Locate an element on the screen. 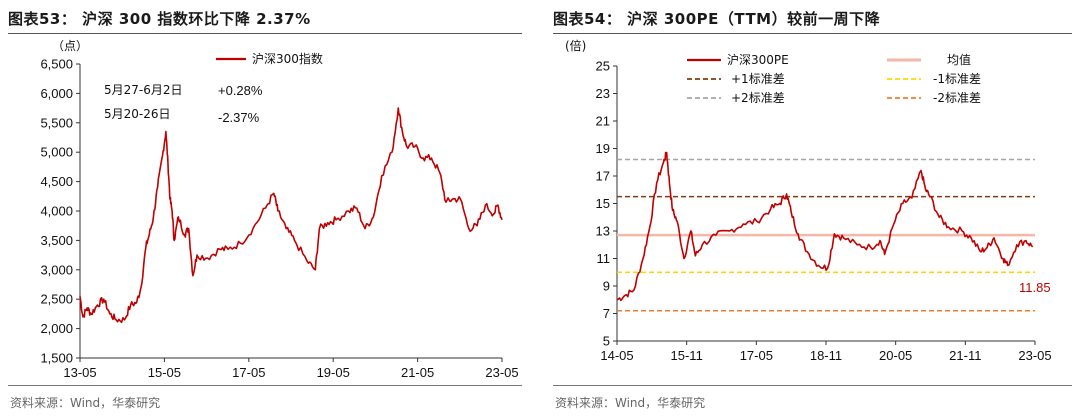 The width and height of the screenshot is (1080, 420). left-x-tick-label: 17-05 is located at coordinates (248, 372).